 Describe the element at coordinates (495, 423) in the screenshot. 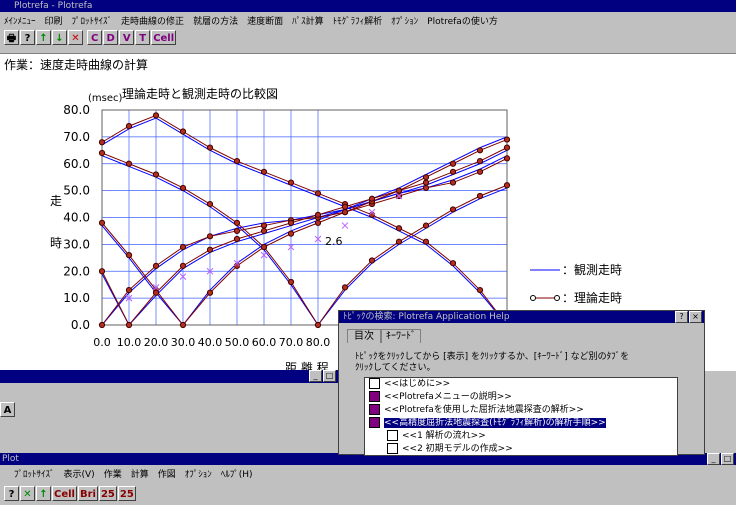

I see `topic-label: <<高精度屈折法地震探査(ﾄﾓｸﾞﾗﾌｨ解析)の解析手順>>` at that location.